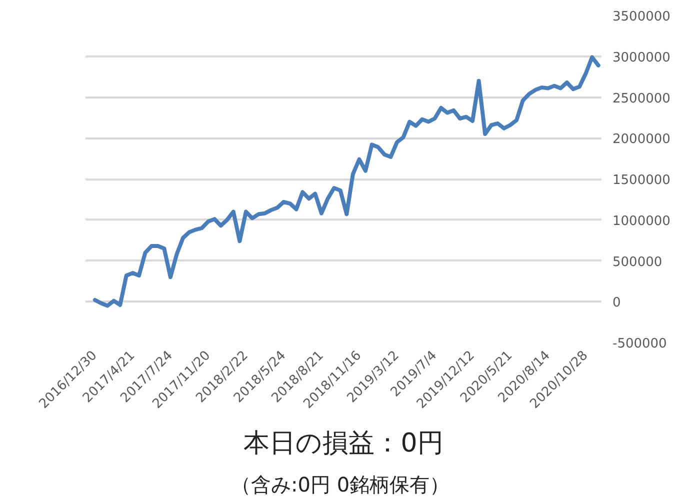 The image size is (673, 502). Describe the element at coordinates (344, 443) in the screenshot. I see `text: 本日の損益：0円` at that location.